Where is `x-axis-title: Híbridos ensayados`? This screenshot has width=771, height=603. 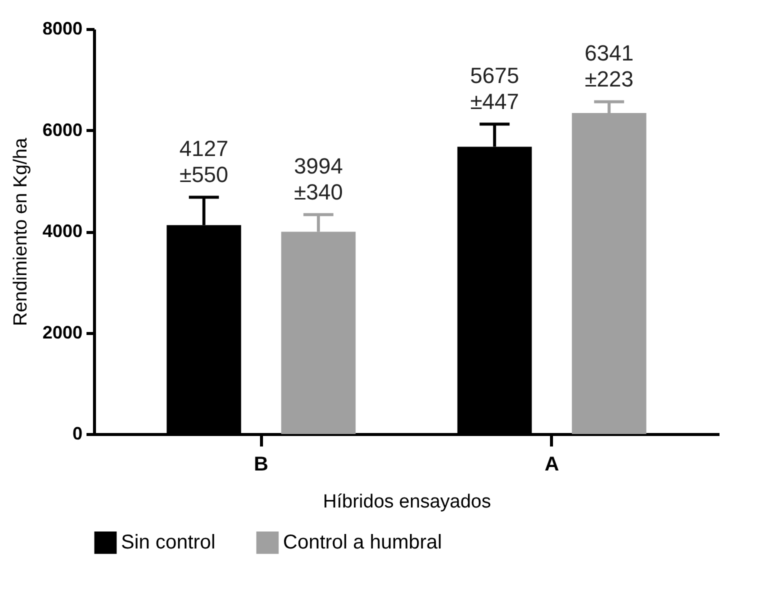 x-axis-title: Híbridos ensayados is located at coordinates (407, 502).